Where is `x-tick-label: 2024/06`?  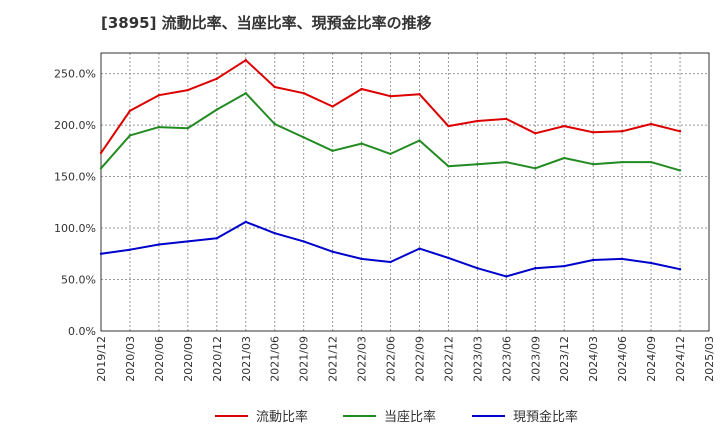
x-tick-label: 2024/06 is located at coordinates (622, 359).